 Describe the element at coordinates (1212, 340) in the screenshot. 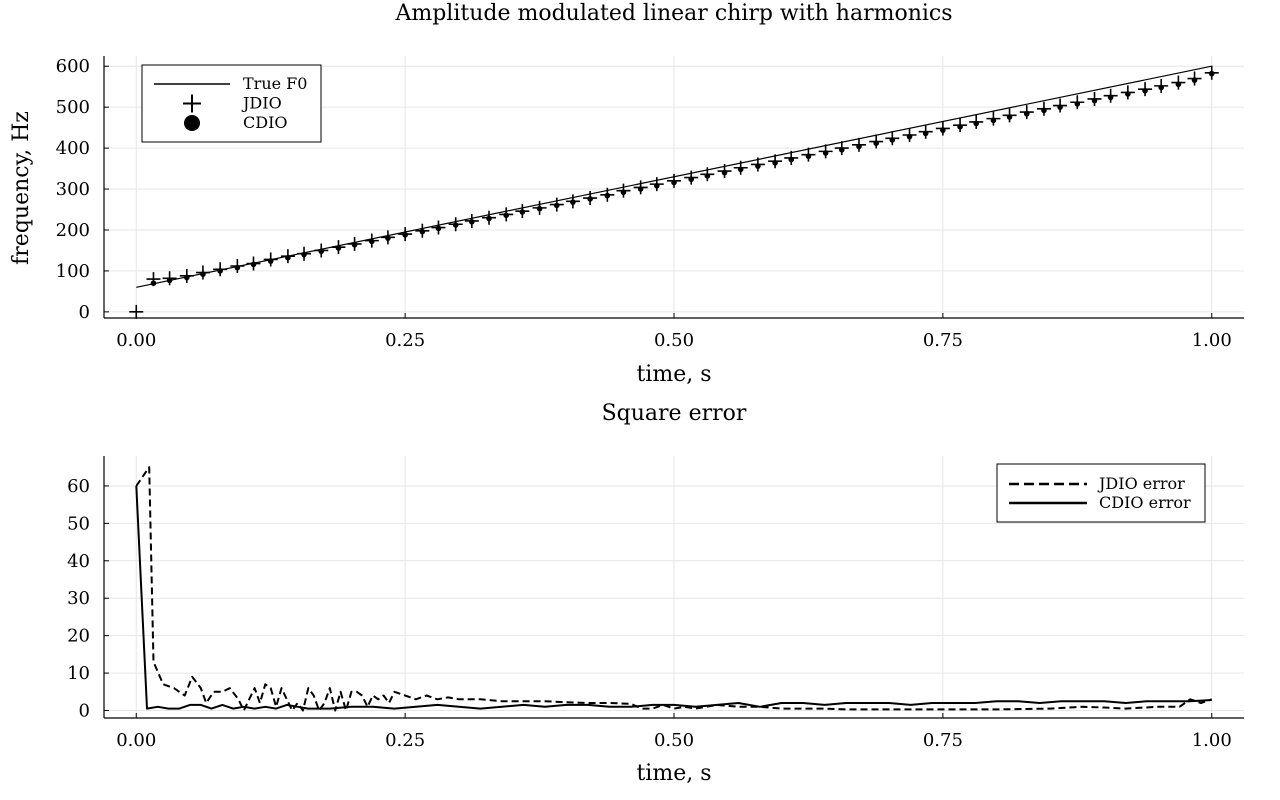

I see `frequency-chart-xtick-label: 1.00` at that location.